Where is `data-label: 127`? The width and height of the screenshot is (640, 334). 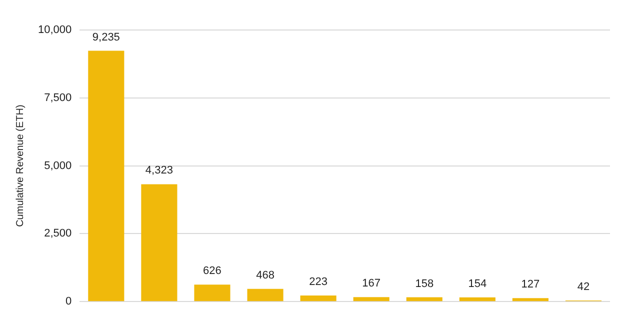 data-label: 127 is located at coordinates (530, 284).